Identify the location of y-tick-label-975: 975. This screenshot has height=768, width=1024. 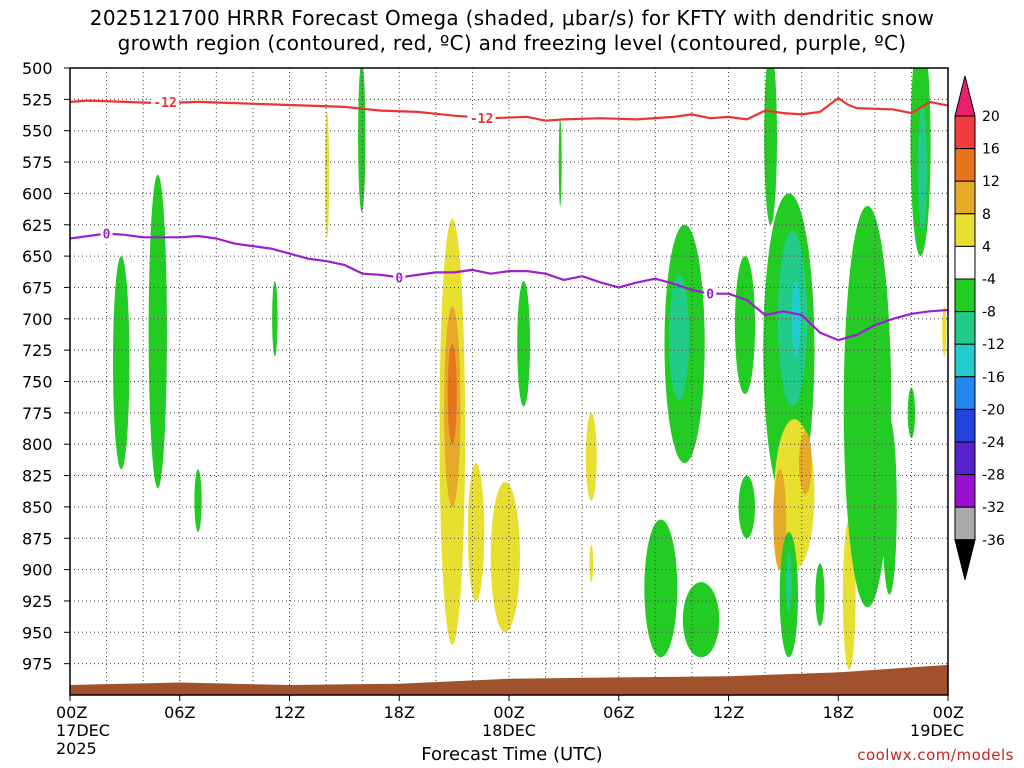
(37, 664).